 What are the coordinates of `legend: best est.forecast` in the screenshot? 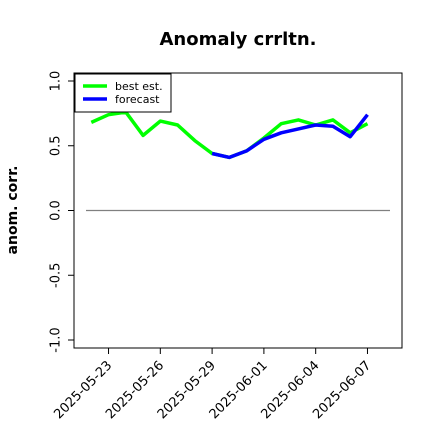 It's located at (123, 93).